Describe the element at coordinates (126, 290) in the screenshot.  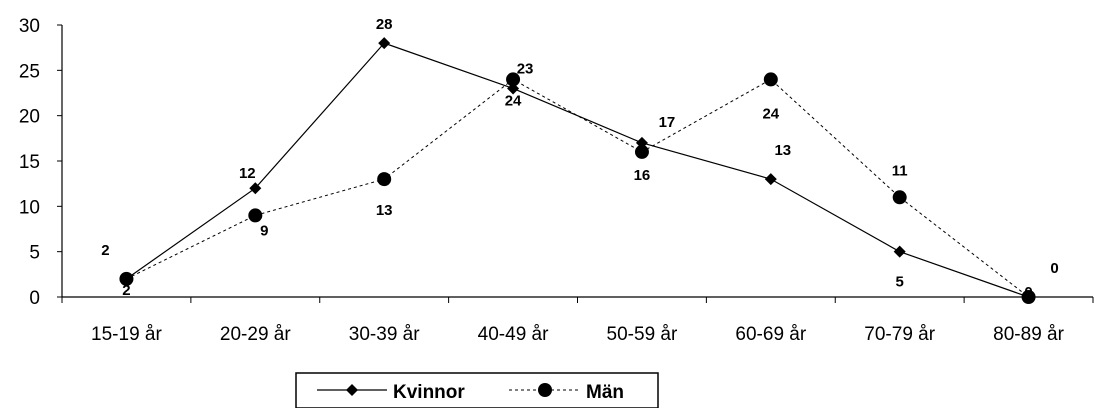
I see `data-label-man: 2` at that location.